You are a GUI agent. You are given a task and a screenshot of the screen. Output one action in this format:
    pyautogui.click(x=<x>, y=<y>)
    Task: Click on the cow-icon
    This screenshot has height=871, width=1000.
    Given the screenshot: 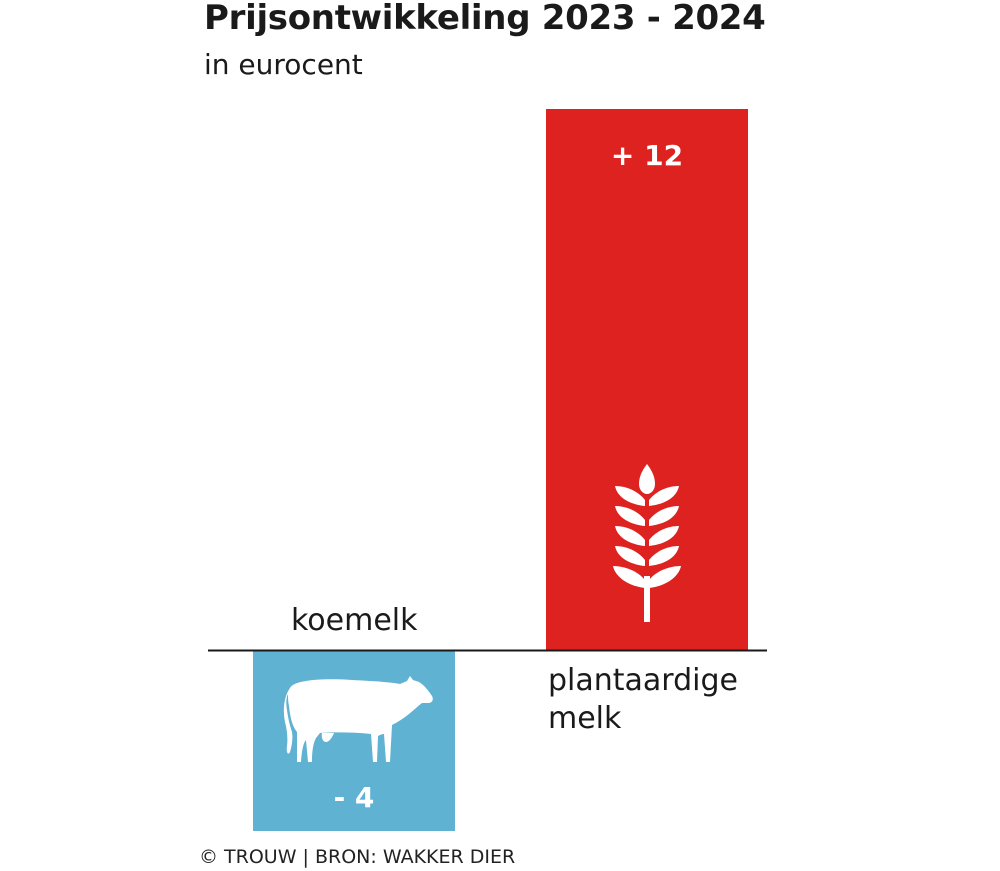 What is the action you would take?
    pyautogui.click(x=358, y=719)
    